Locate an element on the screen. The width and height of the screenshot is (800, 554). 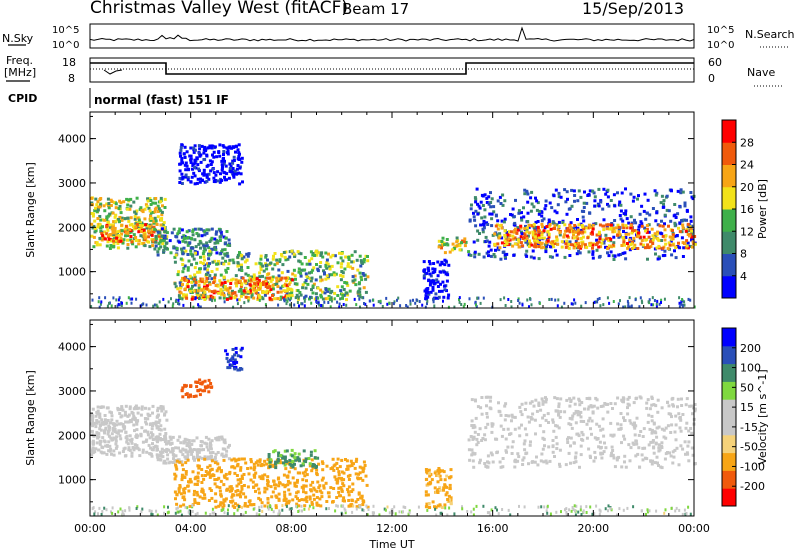
freq-trace is located at coordinates (392, 68).